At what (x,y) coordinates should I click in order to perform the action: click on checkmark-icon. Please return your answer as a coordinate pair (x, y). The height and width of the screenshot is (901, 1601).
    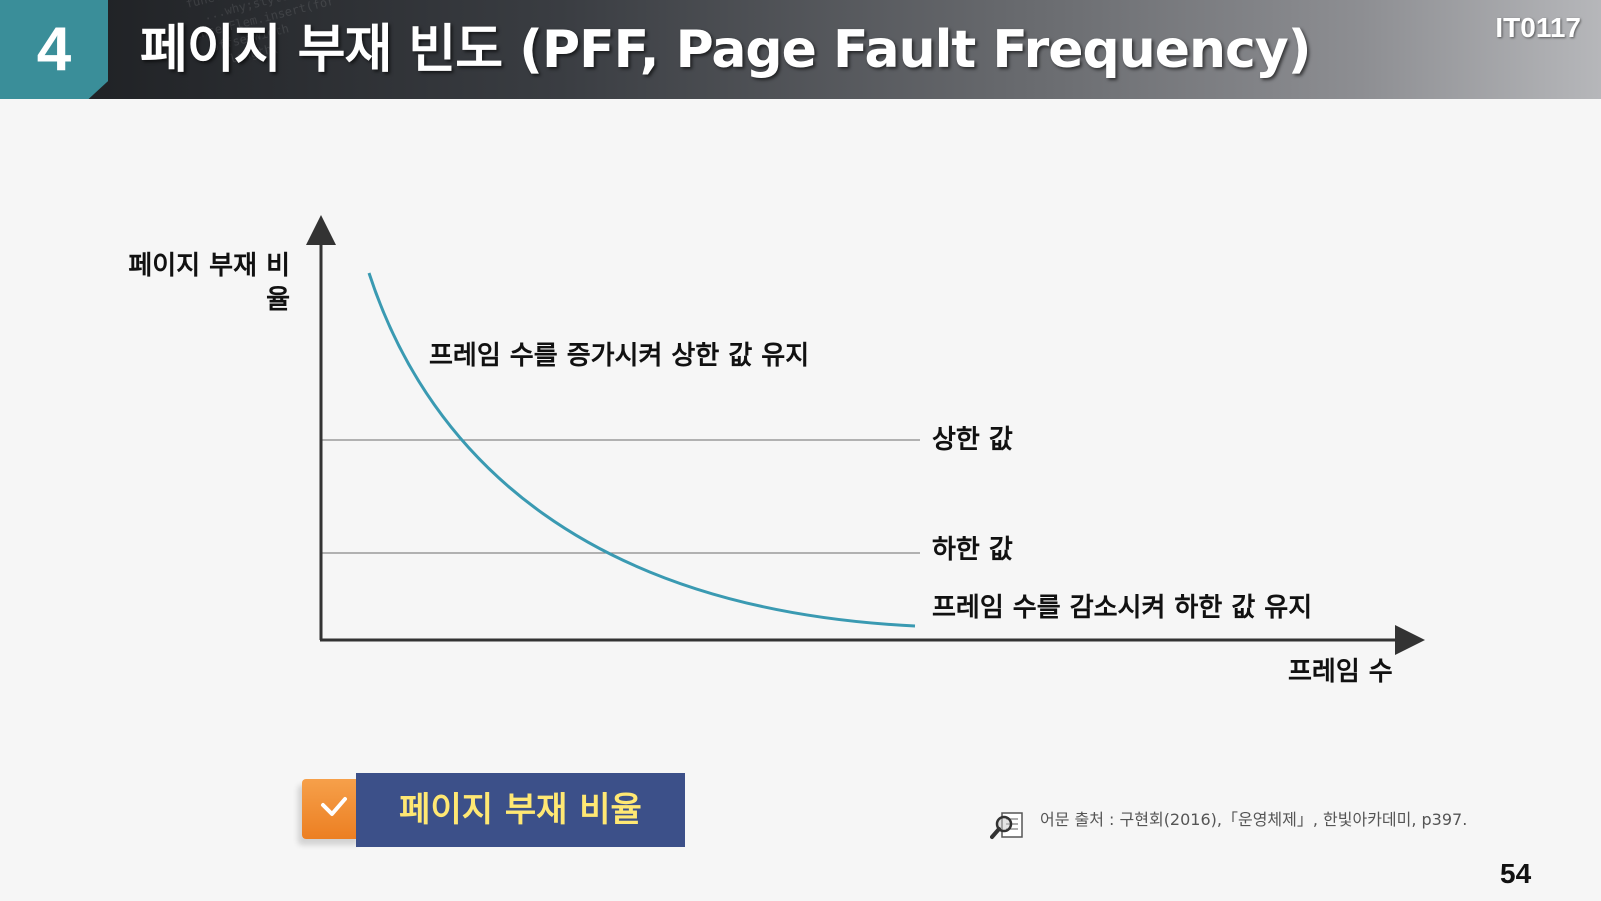
    Looking at the image, I should click on (334, 806).